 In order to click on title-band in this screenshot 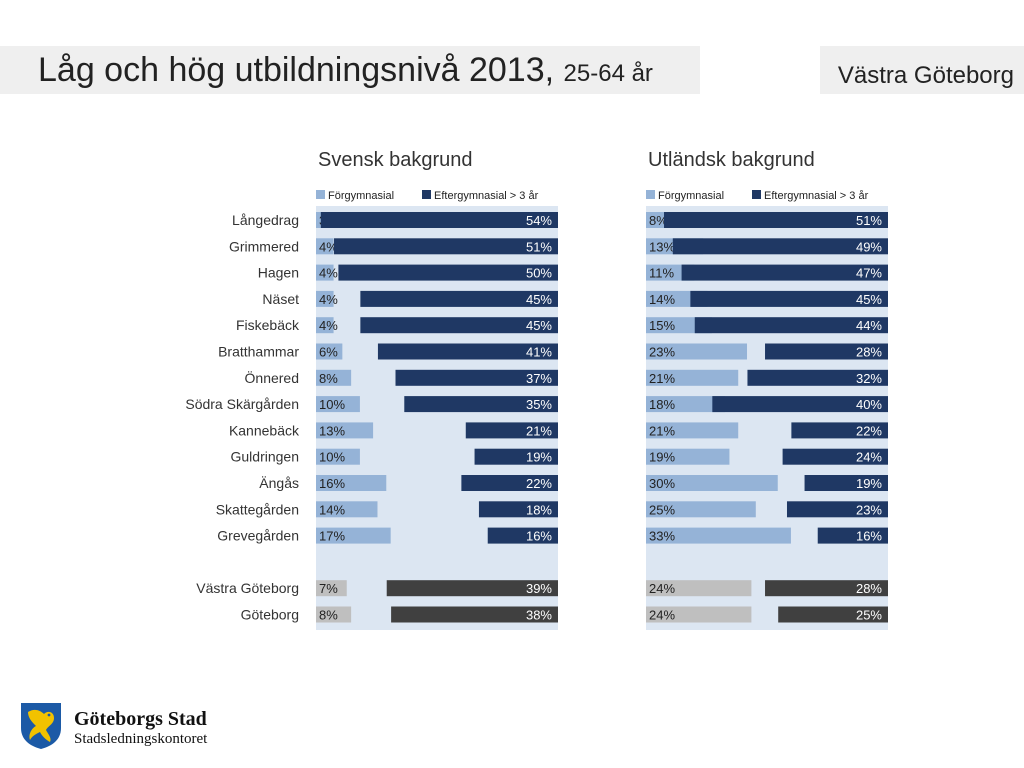, I will do `click(512, 70)`.